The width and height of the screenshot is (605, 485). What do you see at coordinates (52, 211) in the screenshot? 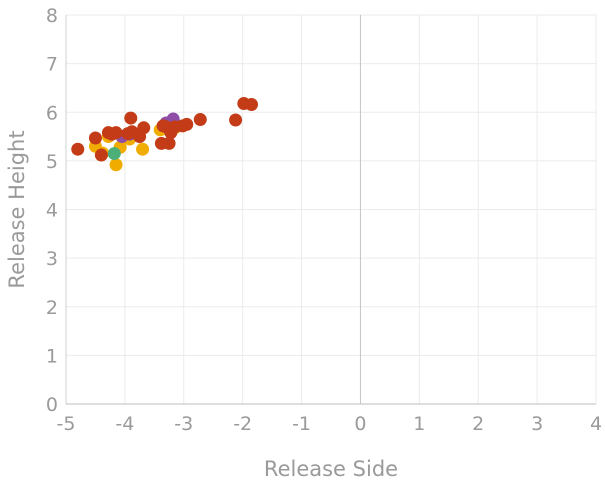
I see `y-tick-label: 4` at bounding box center [52, 211].